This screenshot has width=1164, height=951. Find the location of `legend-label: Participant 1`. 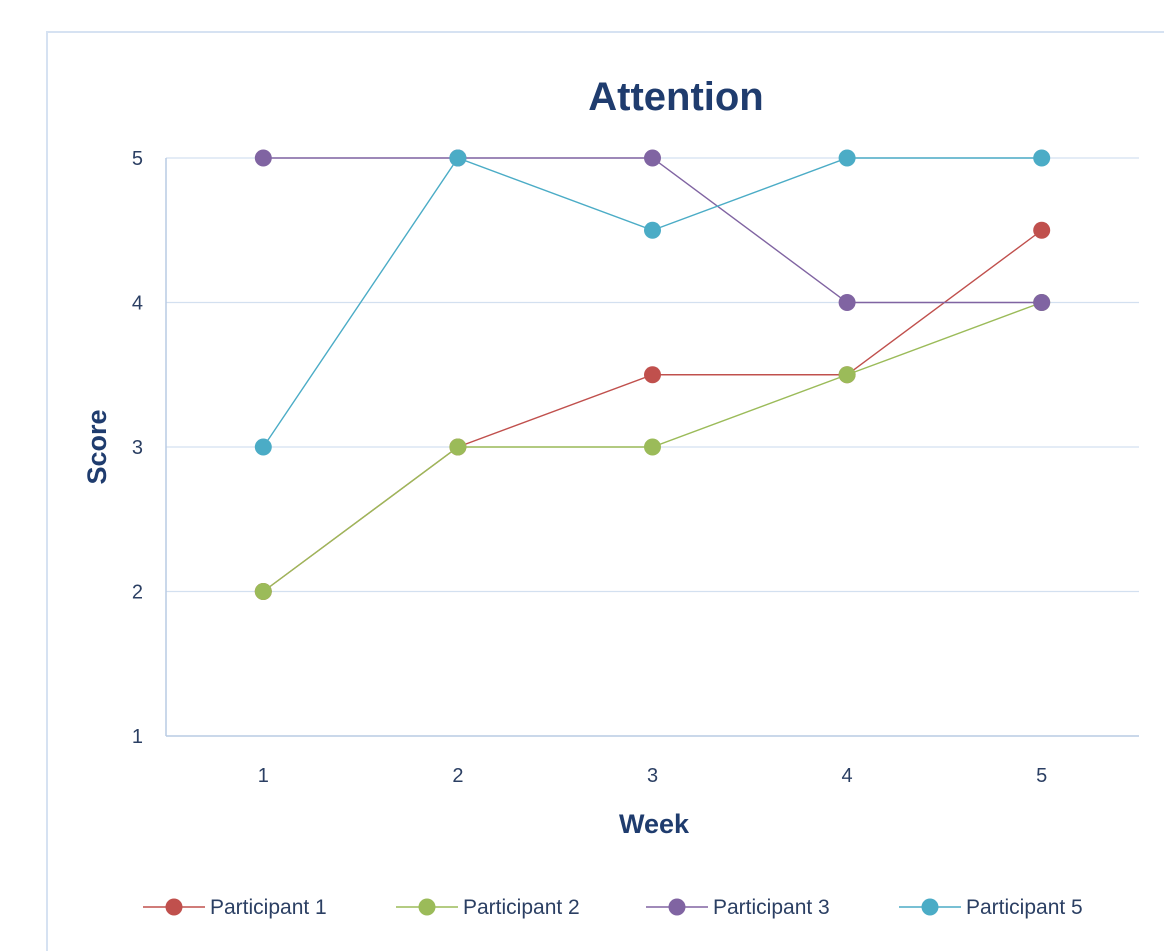

legend-label: Participant 1 is located at coordinates (268, 907).